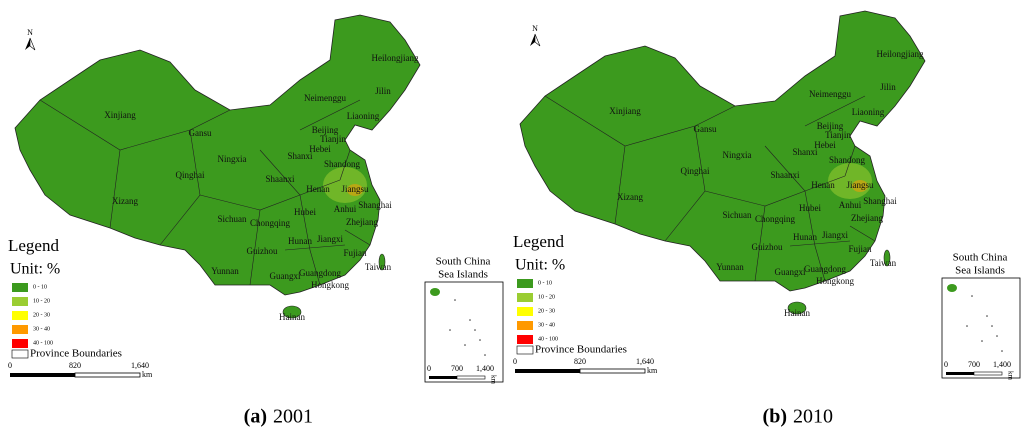 The width and height of the screenshot is (1024, 435). Describe the element at coordinates (32, 44) in the screenshot. I see `north-arrow` at that location.